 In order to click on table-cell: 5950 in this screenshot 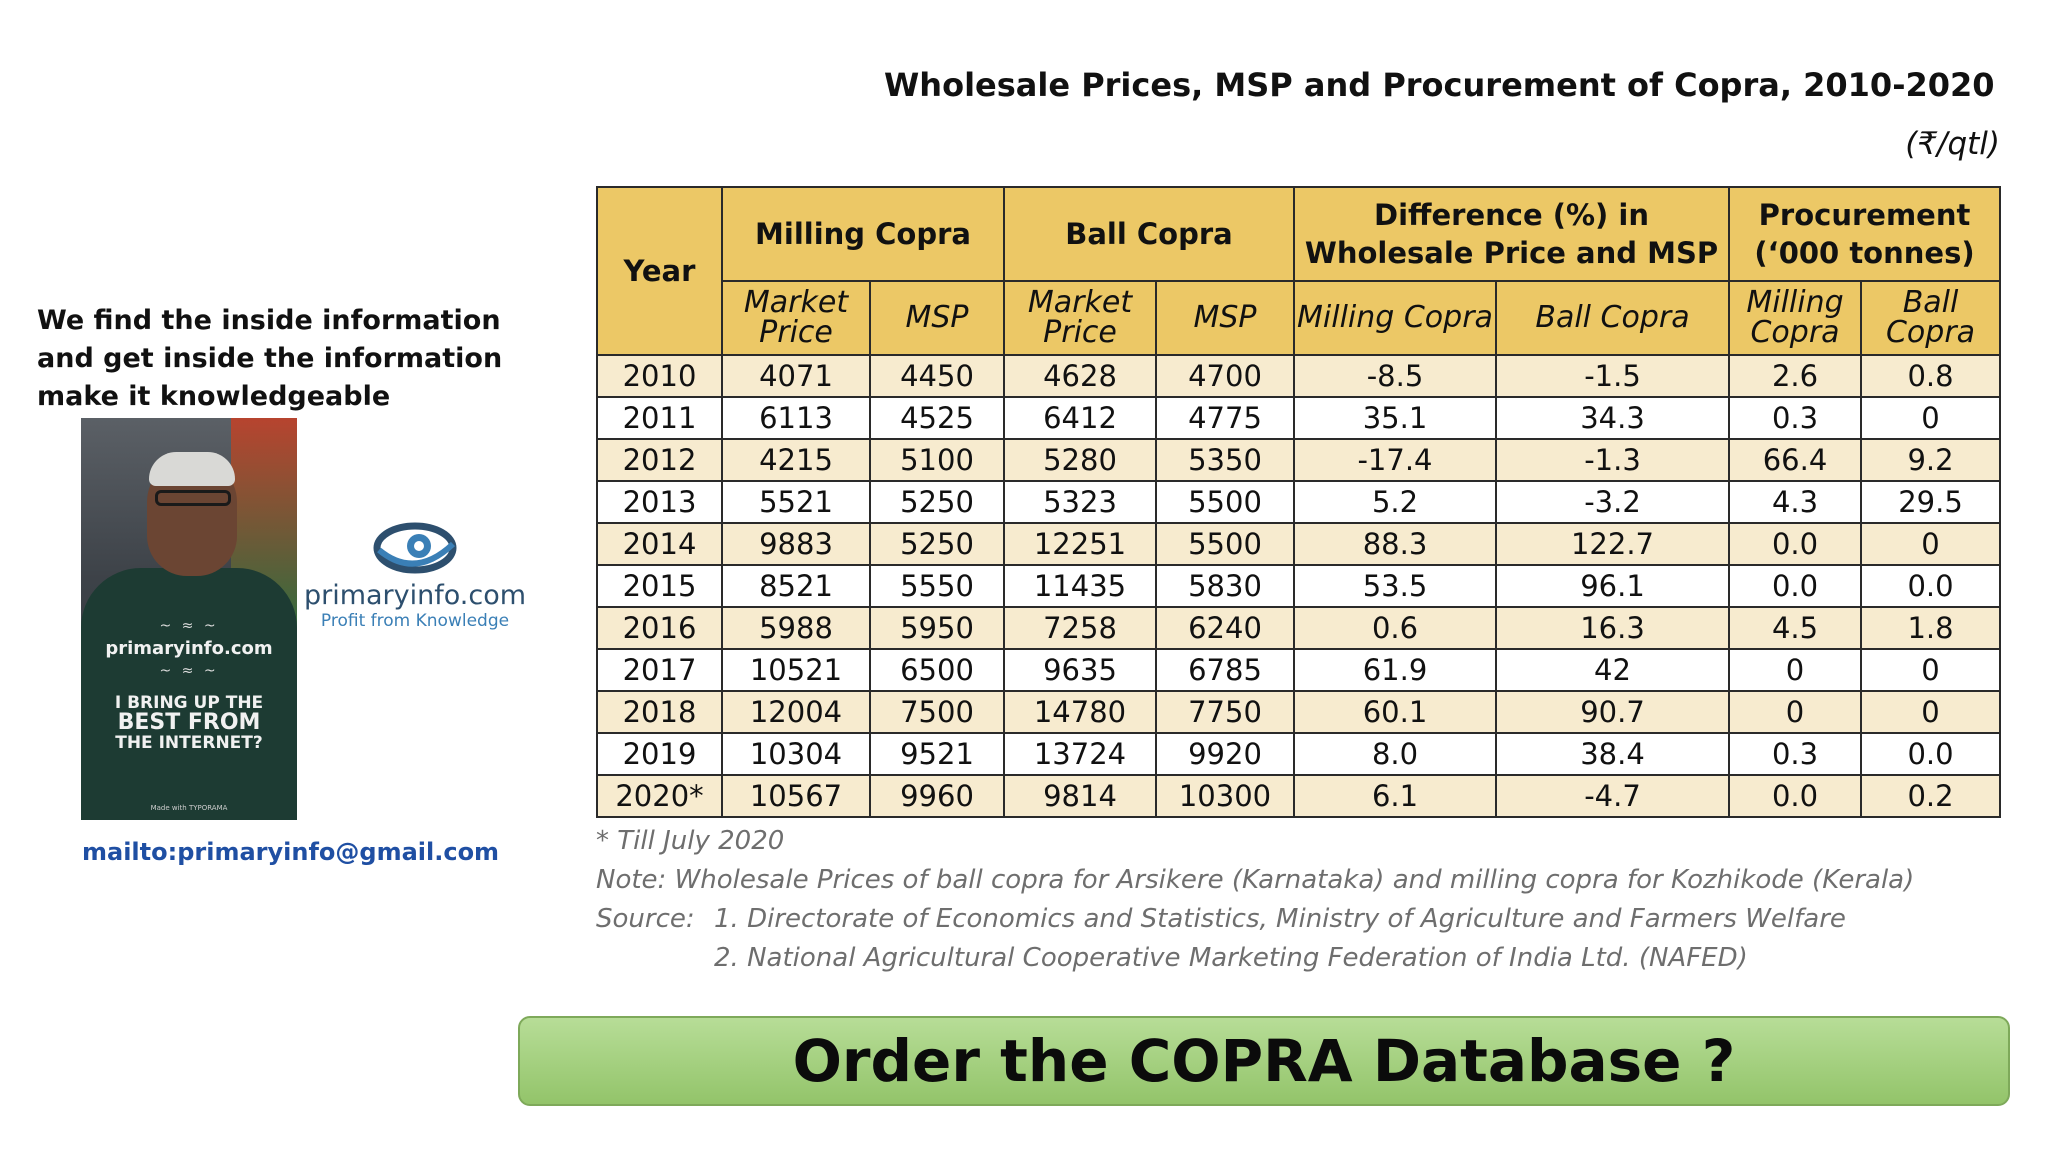, I will do `click(937, 628)`.